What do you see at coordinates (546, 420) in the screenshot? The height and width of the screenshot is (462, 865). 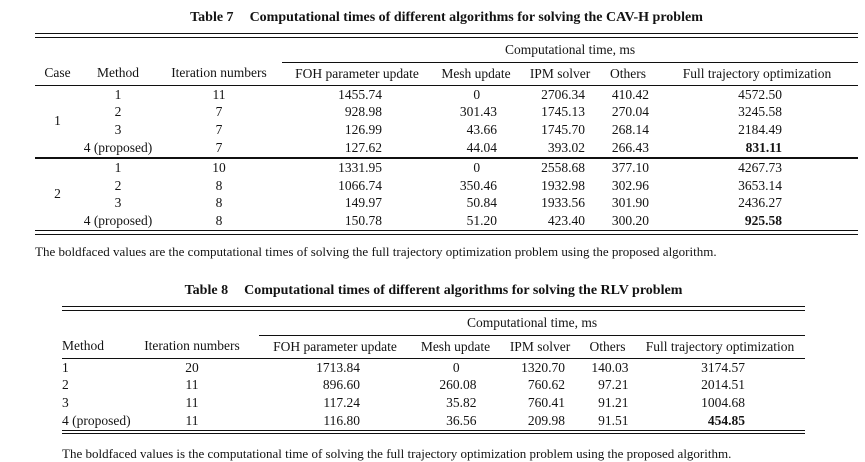 I see `numeric-value: 209.98` at bounding box center [546, 420].